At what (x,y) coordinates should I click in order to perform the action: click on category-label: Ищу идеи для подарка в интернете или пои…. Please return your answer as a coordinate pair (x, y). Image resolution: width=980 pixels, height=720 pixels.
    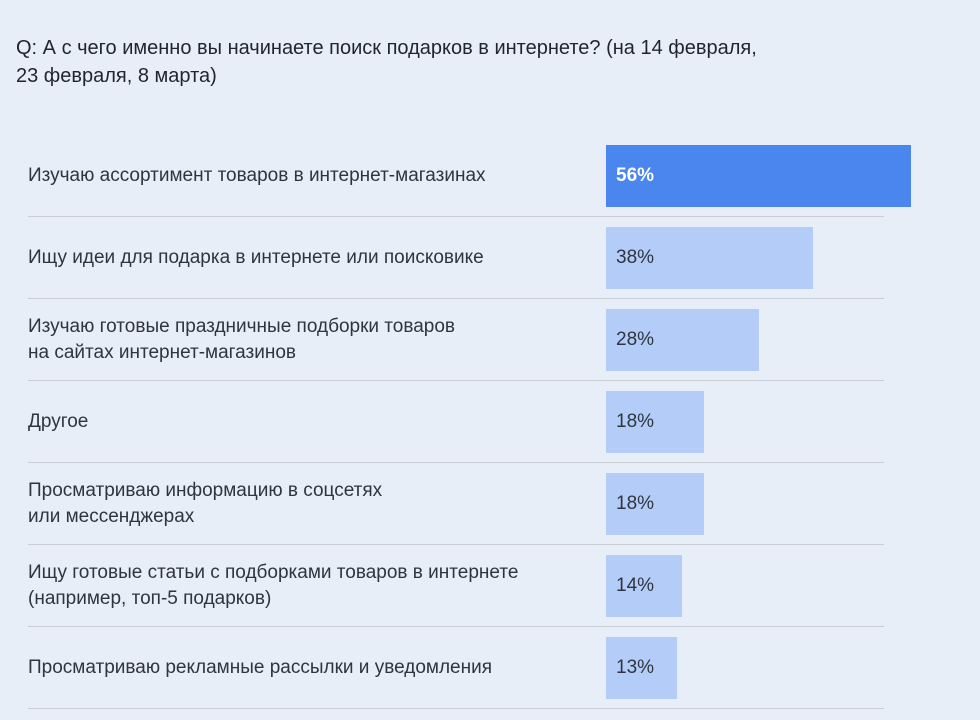
    Looking at the image, I should click on (256, 257).